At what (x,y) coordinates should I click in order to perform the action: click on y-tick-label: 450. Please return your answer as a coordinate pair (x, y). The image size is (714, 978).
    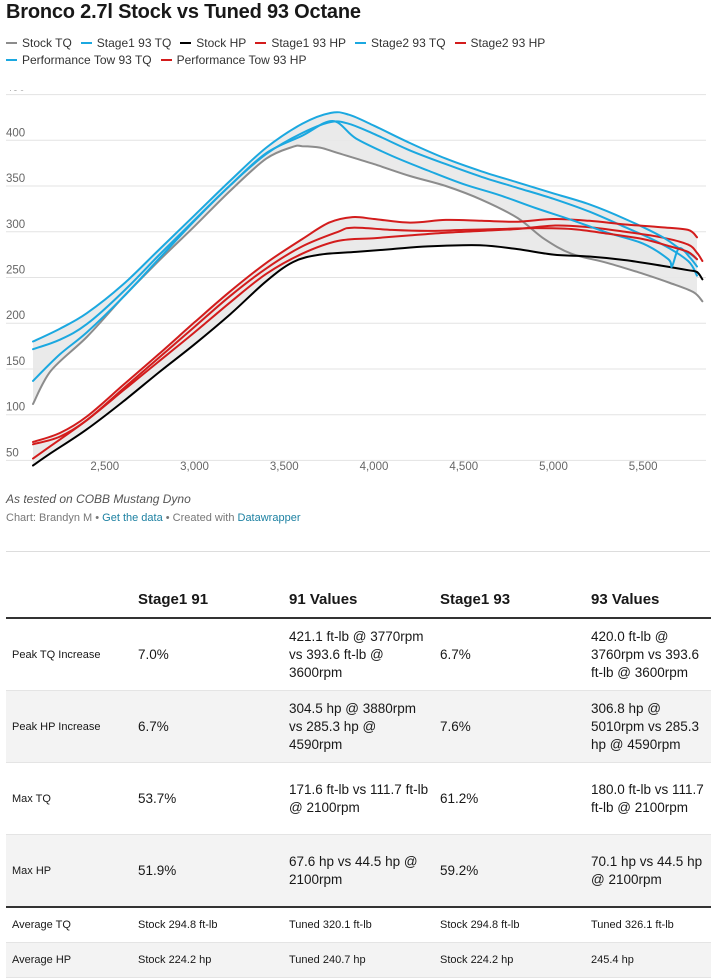
    Looking at the image, I should click on (15, 92).